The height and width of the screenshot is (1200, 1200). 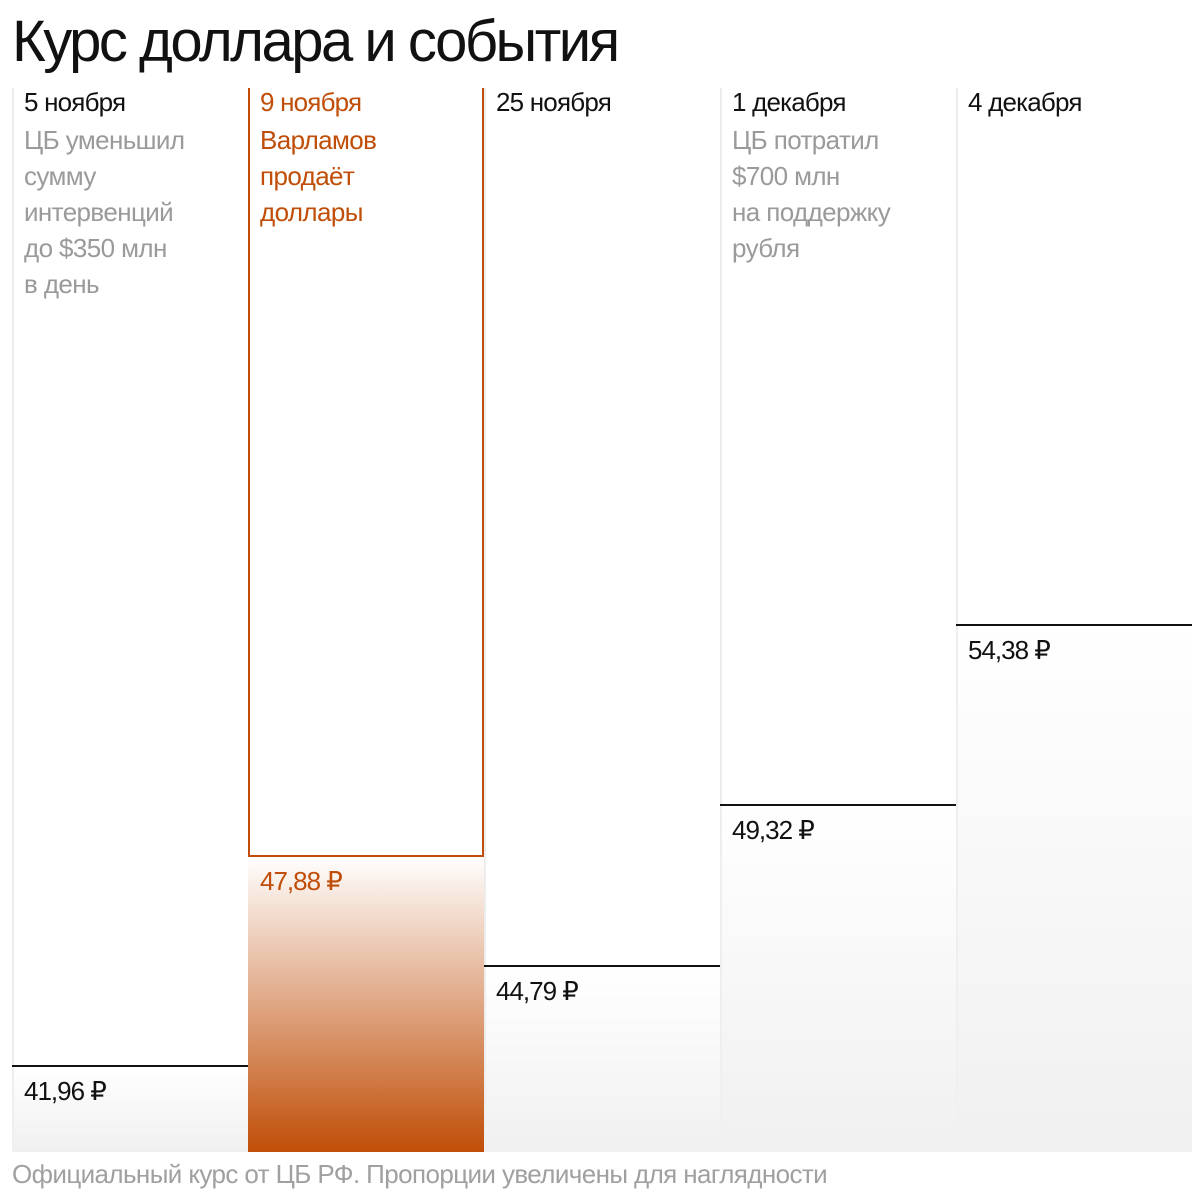 I want to click on event-line: доллары, so click(x=311, y=212).